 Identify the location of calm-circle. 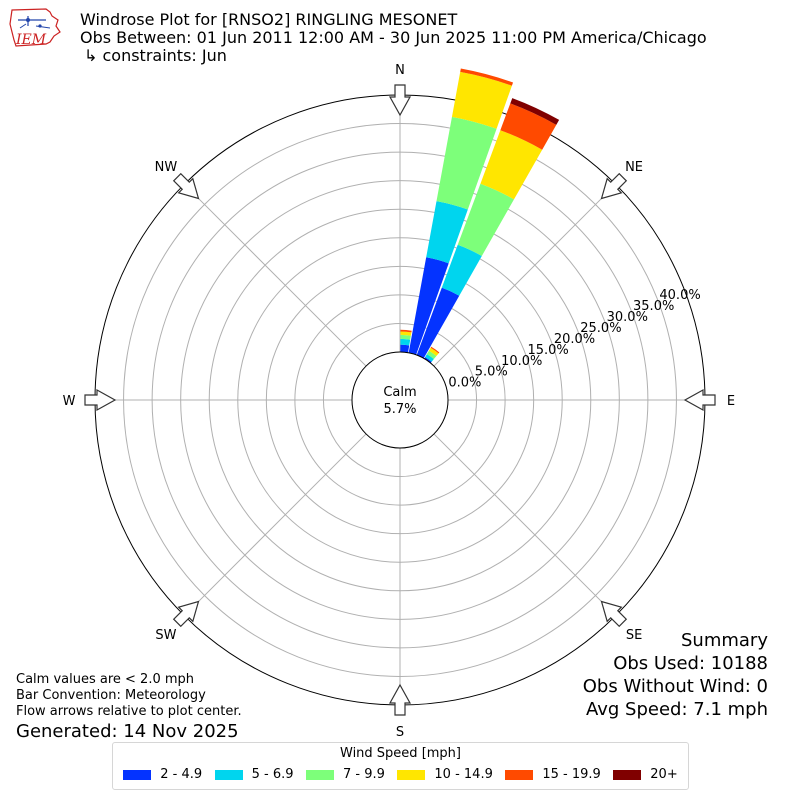
(400, 400).